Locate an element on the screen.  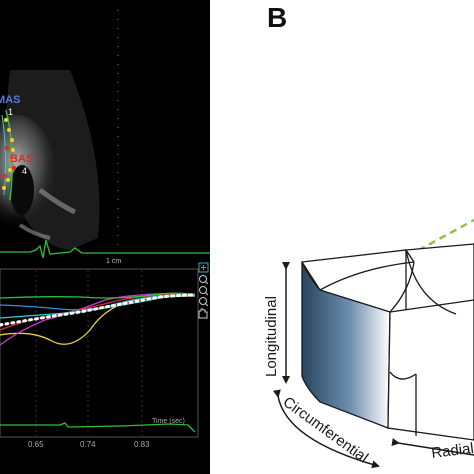
circumferential-arrow is located at coordinates (326, 429).